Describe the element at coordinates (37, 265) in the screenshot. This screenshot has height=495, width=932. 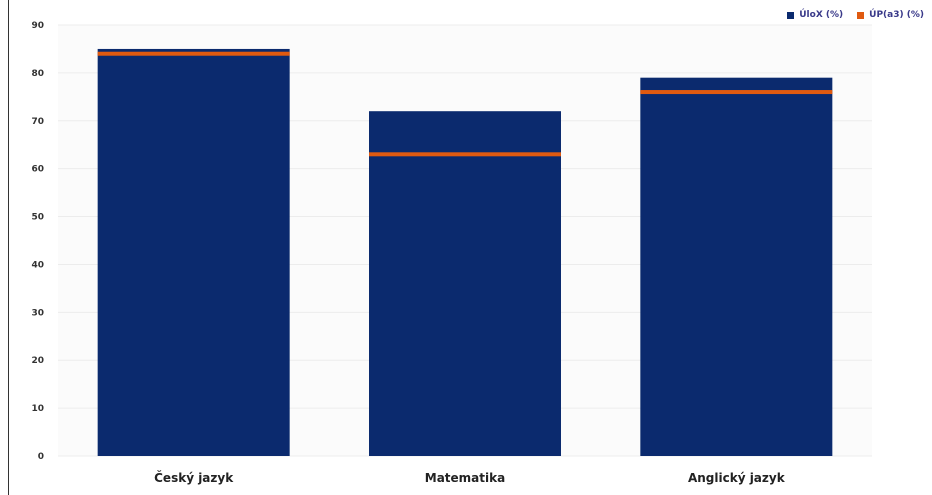
I see `y-tick-label: 40` at that location.